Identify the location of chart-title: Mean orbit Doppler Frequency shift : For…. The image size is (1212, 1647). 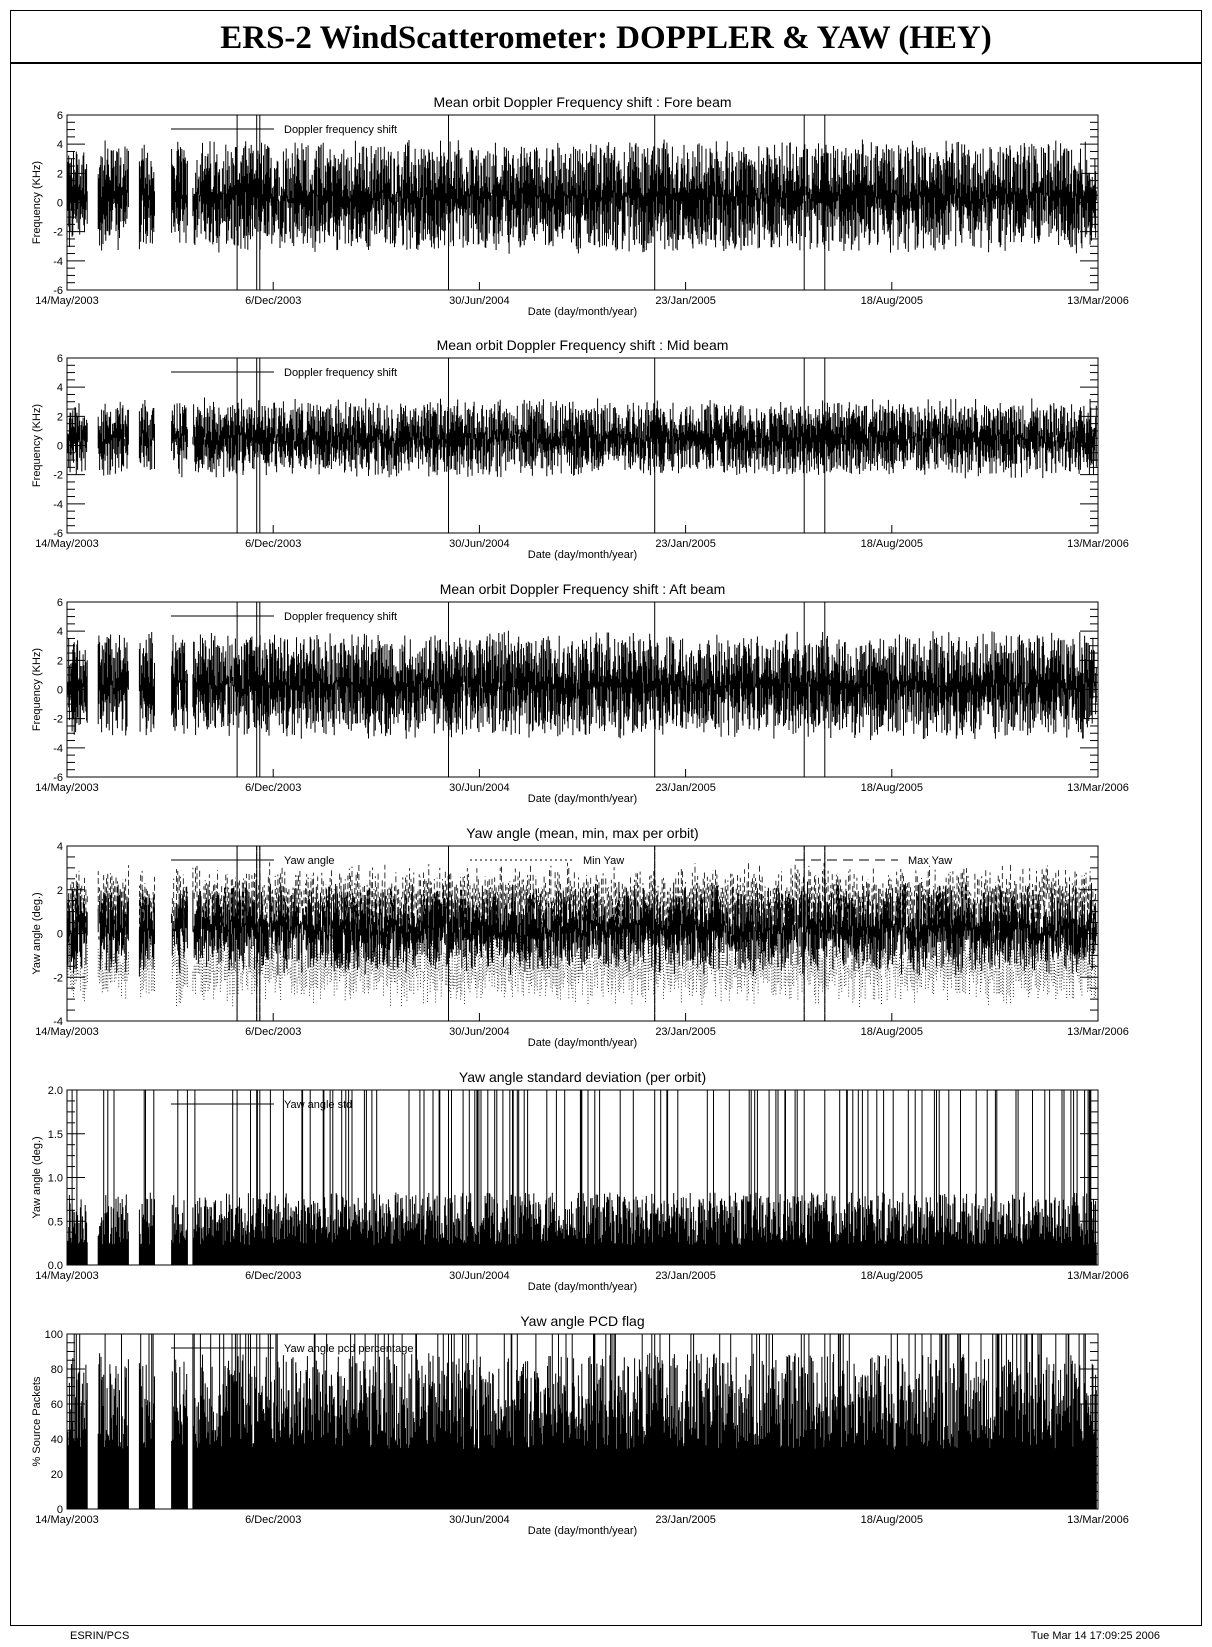
(582, 102).